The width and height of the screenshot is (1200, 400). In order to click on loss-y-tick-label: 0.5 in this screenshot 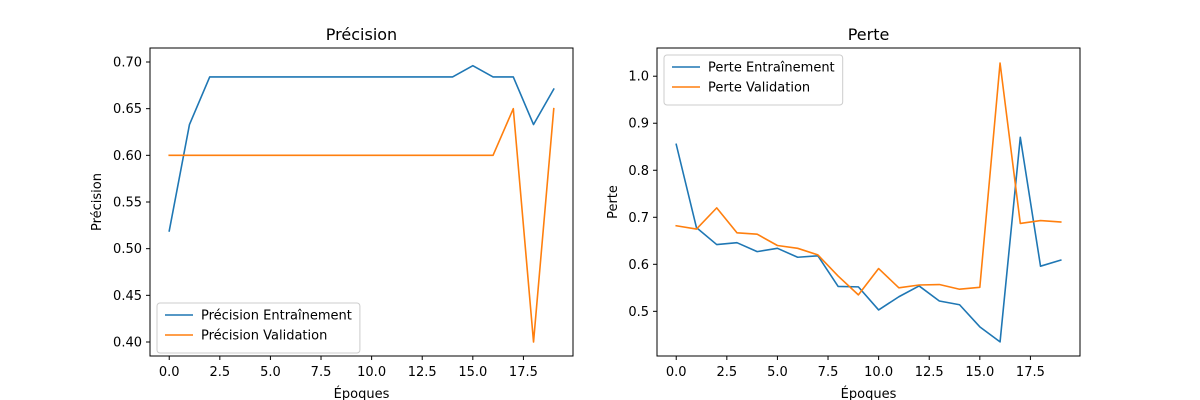, I will do `click(638, 312)`.